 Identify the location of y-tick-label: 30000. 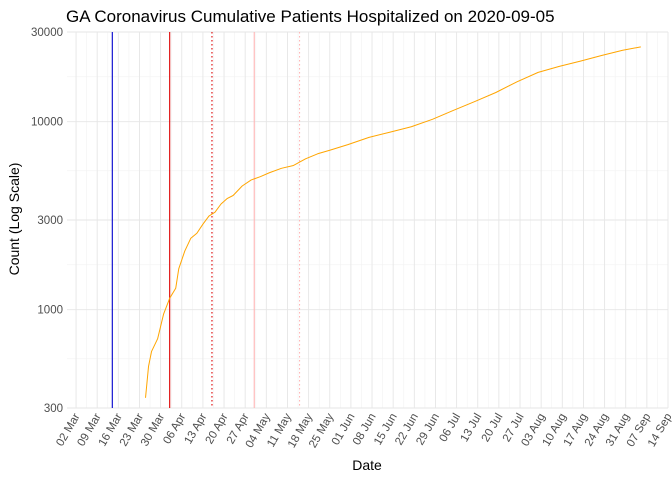
(47, 33).